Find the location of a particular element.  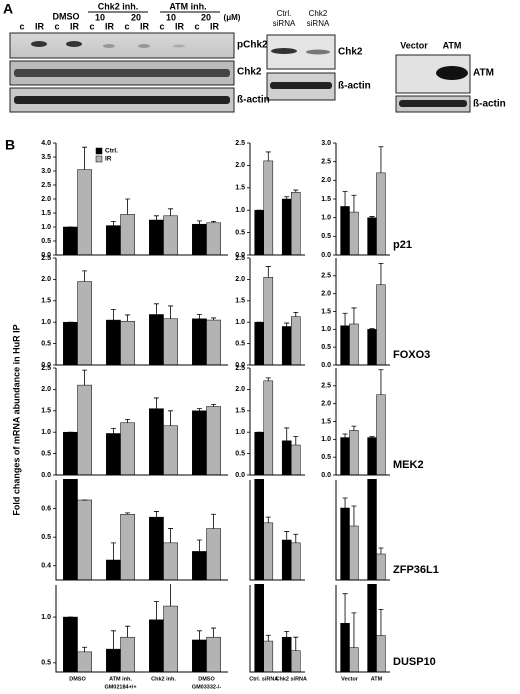

legend-swatch is located at coordinates (99, 159).